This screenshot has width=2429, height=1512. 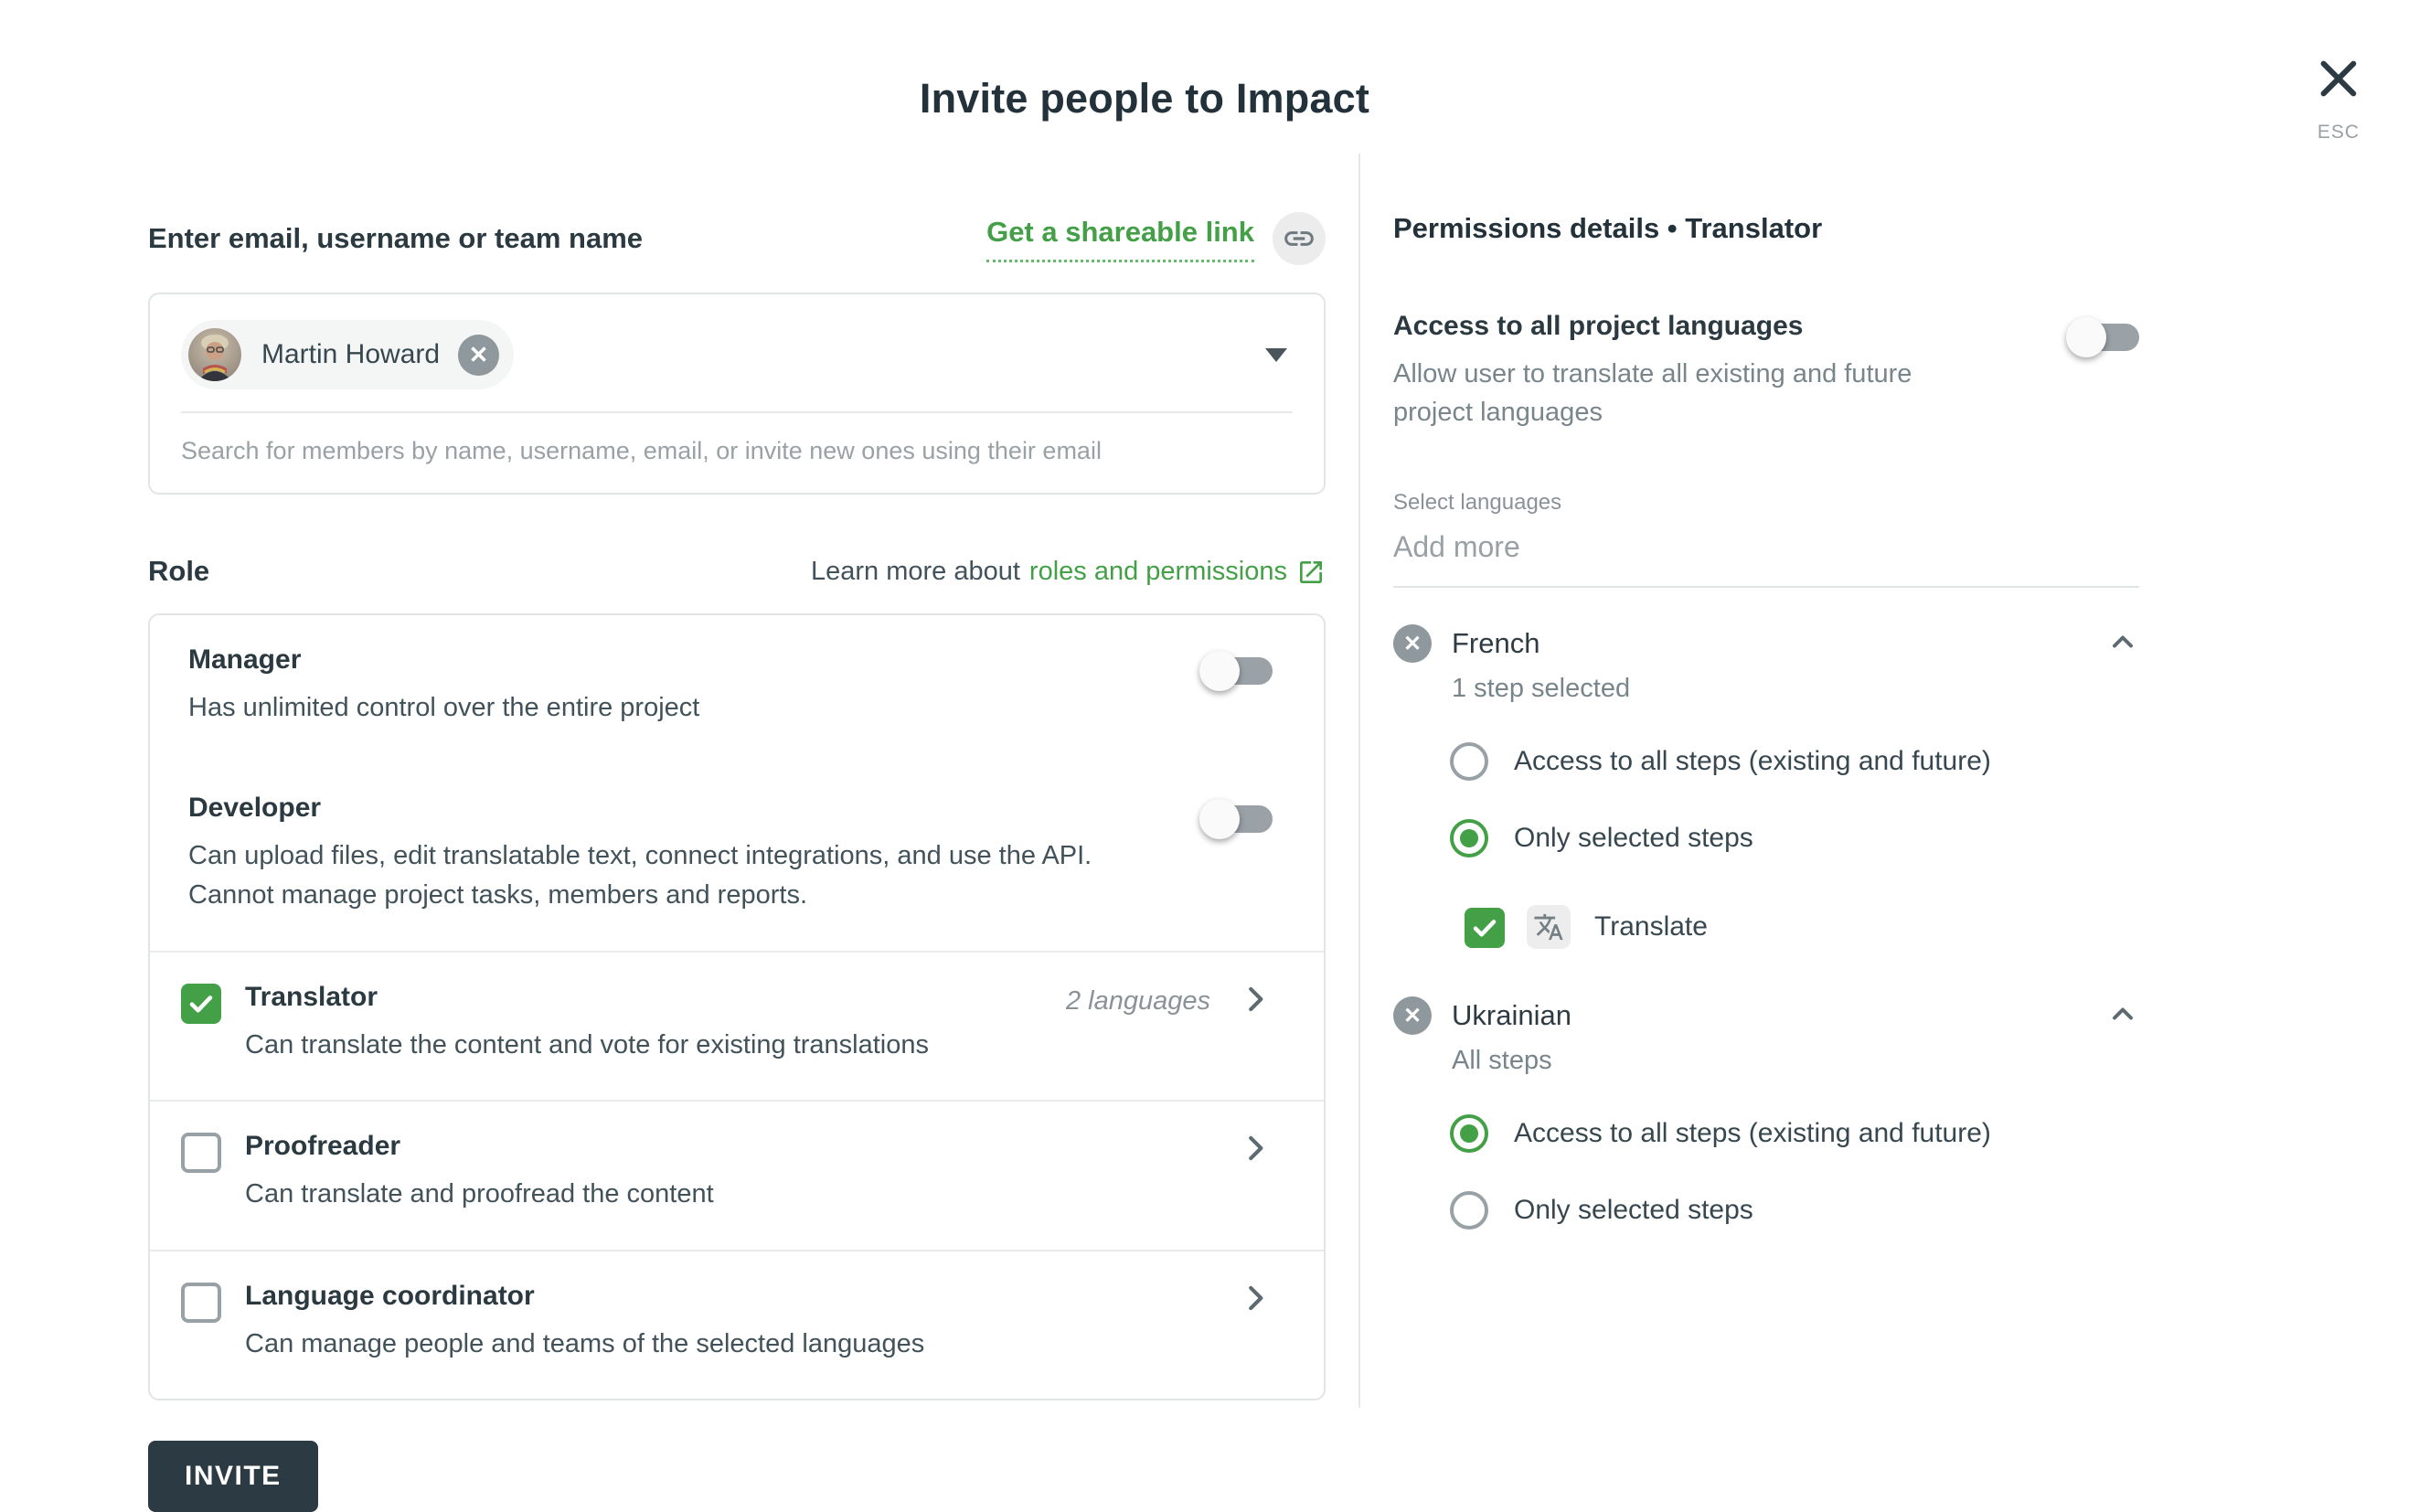 I want to click on select-languages-label: Select languages, so click(x=1477, y=503).